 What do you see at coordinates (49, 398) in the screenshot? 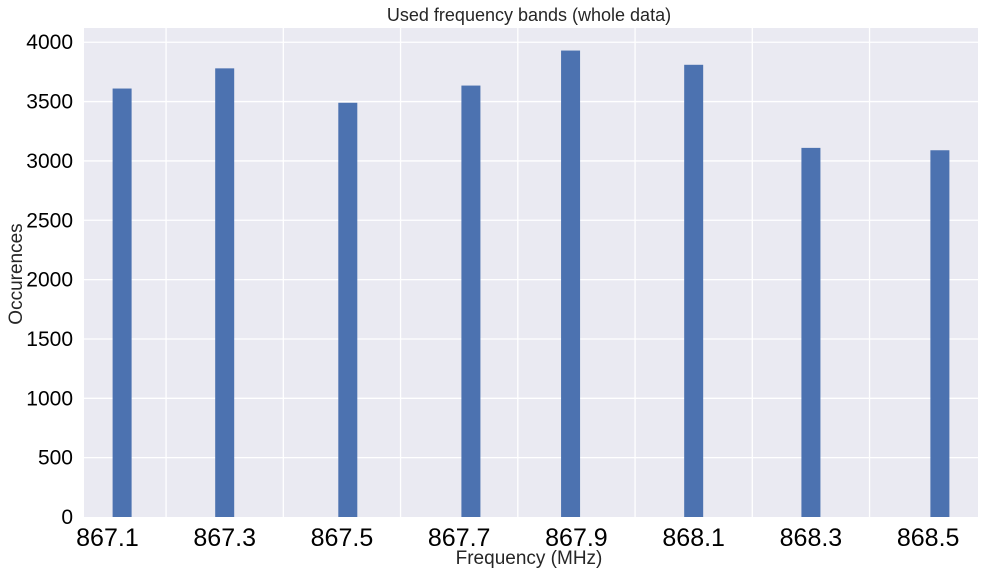
I see `y-tick-label: 1000` at bounding box center [49, 398].